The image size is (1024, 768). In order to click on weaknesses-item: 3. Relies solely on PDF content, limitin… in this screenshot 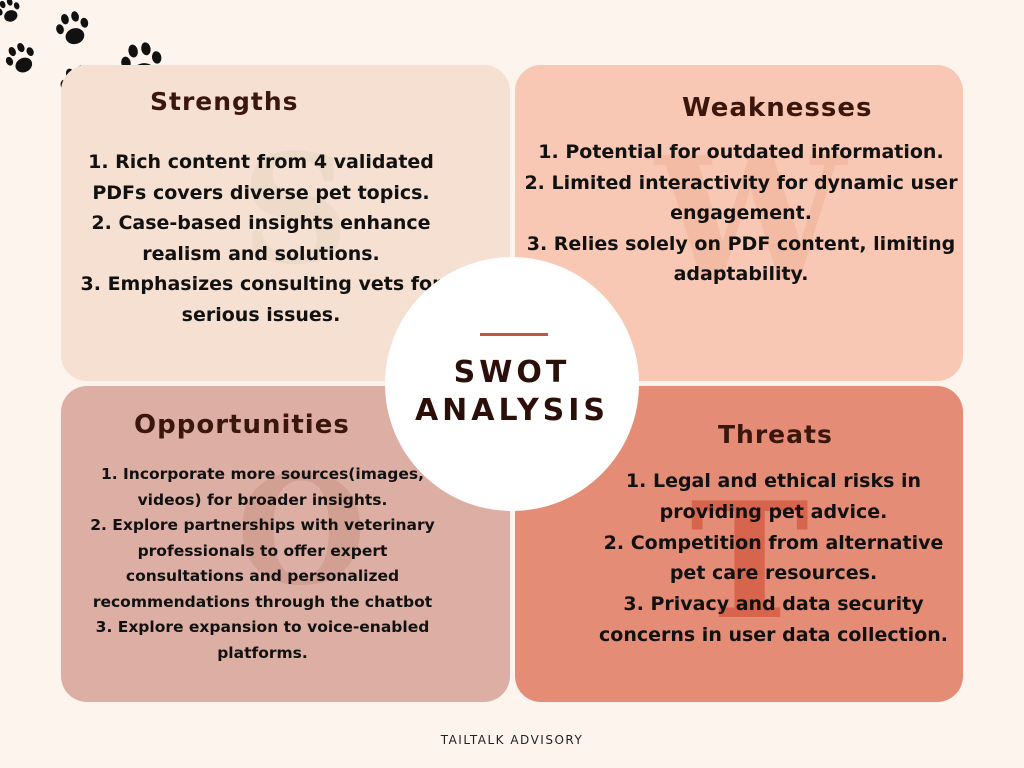, I will do `click(741, 259)`.